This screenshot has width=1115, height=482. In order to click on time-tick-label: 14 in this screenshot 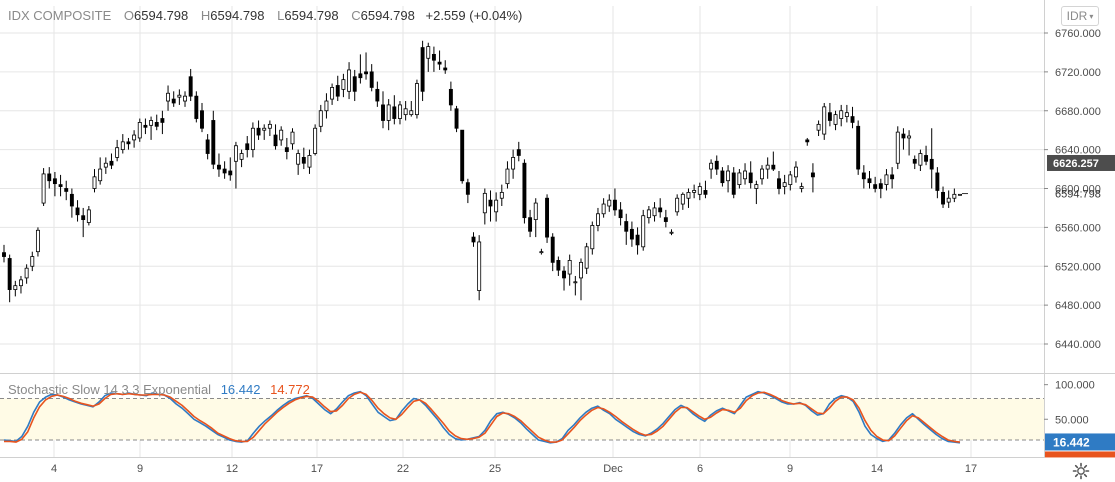, I will do `click(877, 469)`.